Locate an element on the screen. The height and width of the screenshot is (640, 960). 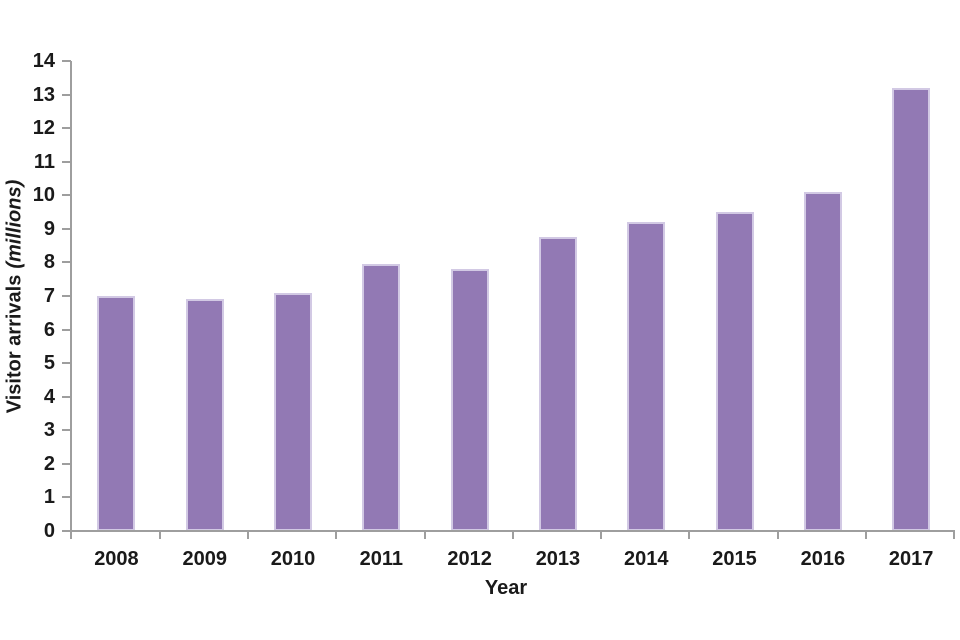
x-axis-line is located at coordinates (512, 531).